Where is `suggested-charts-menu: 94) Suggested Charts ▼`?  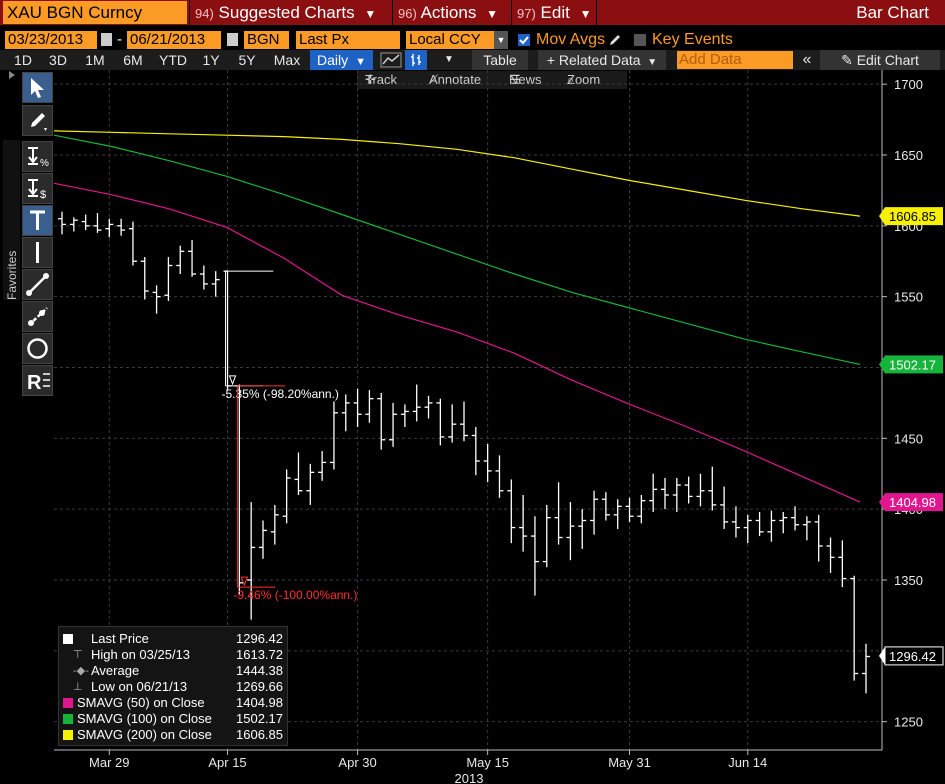 suggested-charts-menu: 94) Suggested Charts ▼ is located at coordinates (286, 12).